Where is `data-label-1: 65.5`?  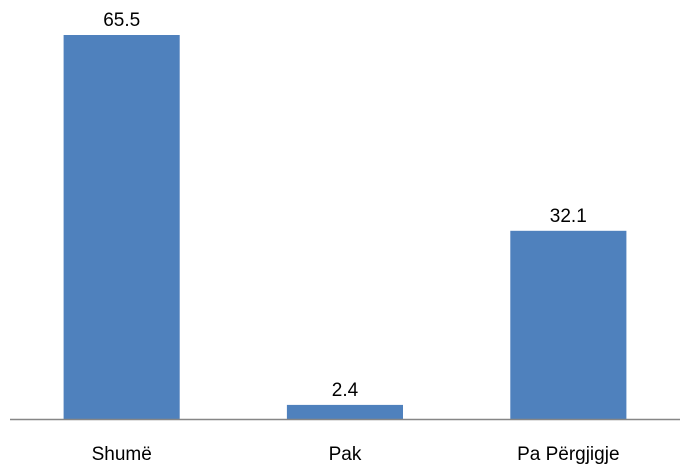
data-label-1: 65.5 is located at coordinates (121, 20).